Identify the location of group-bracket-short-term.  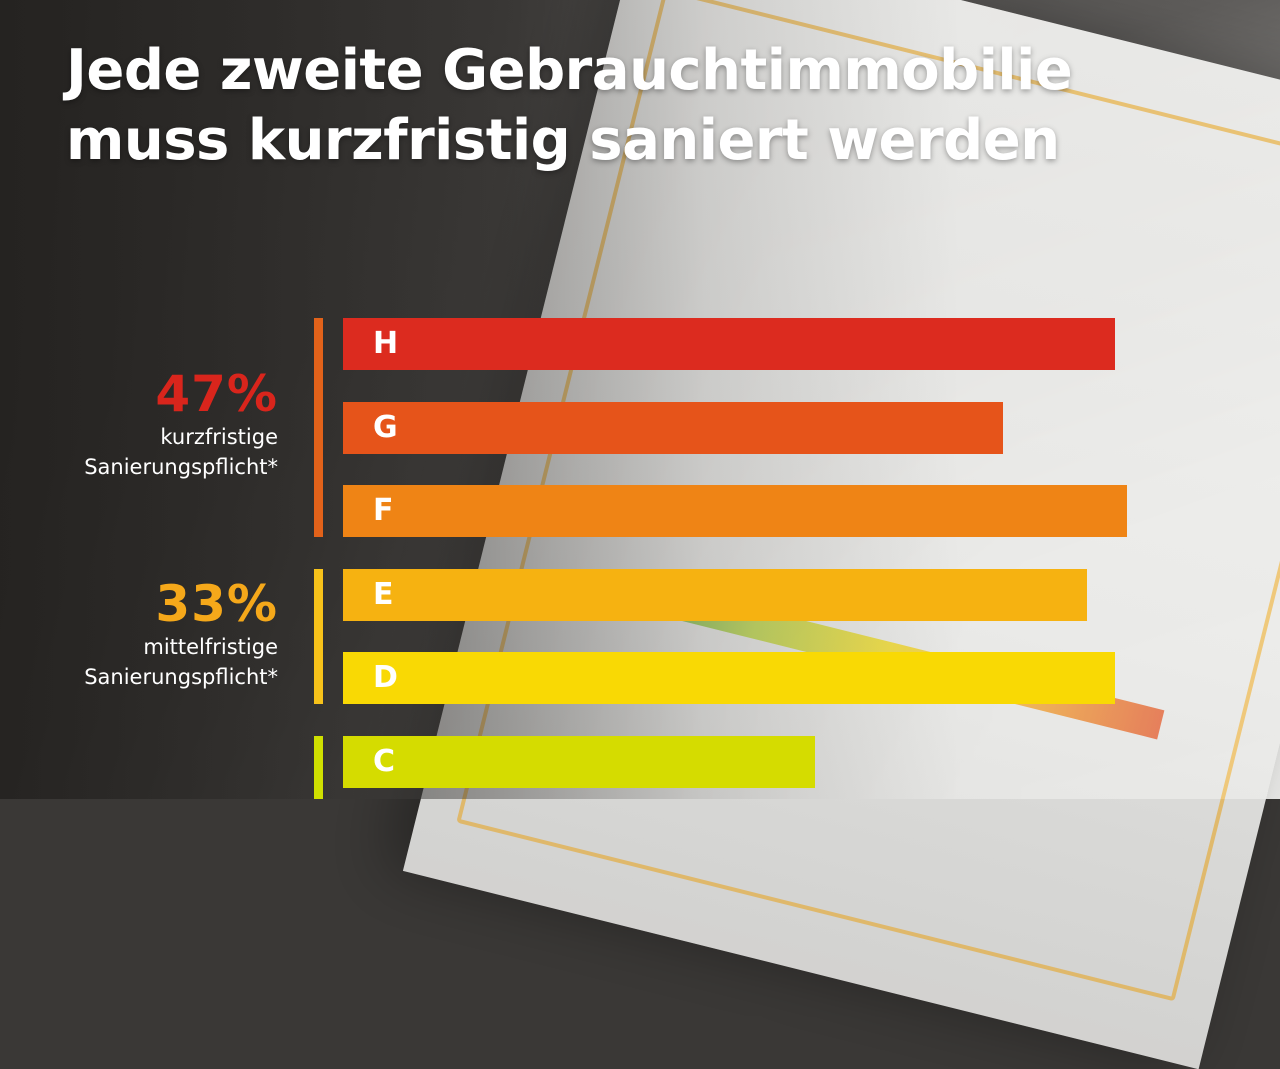
(318, 427).